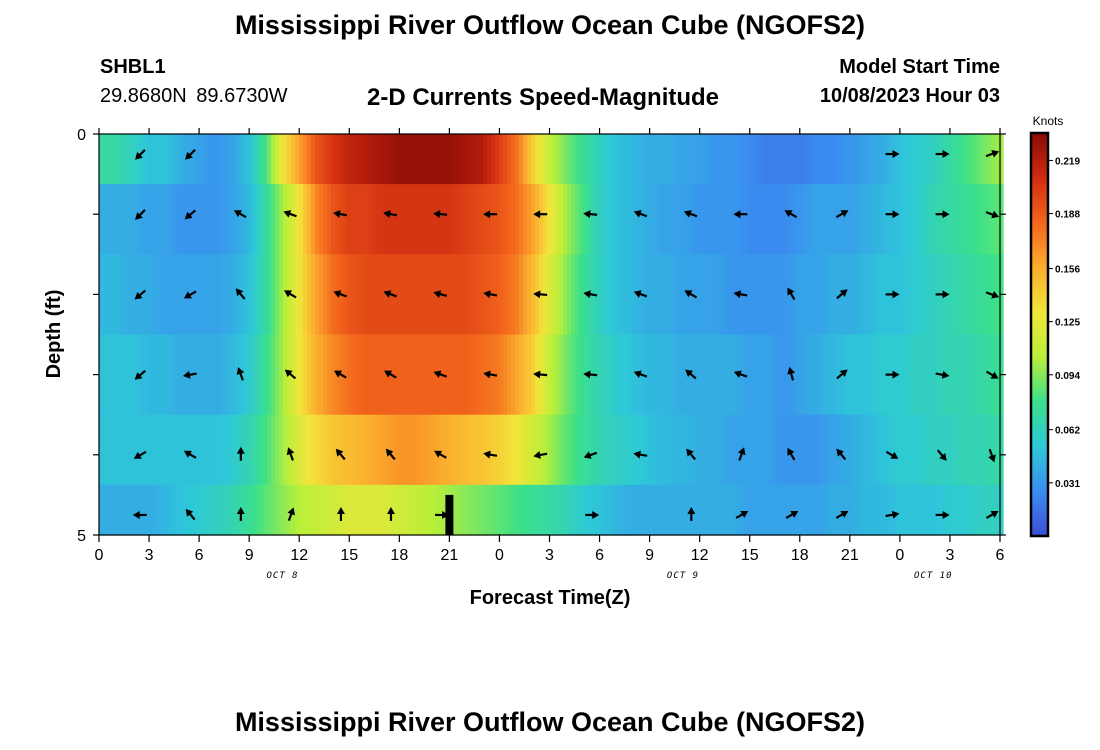 The image size is (1100, 750). I want to click on x-tick-label: 0, so click(99, 555).